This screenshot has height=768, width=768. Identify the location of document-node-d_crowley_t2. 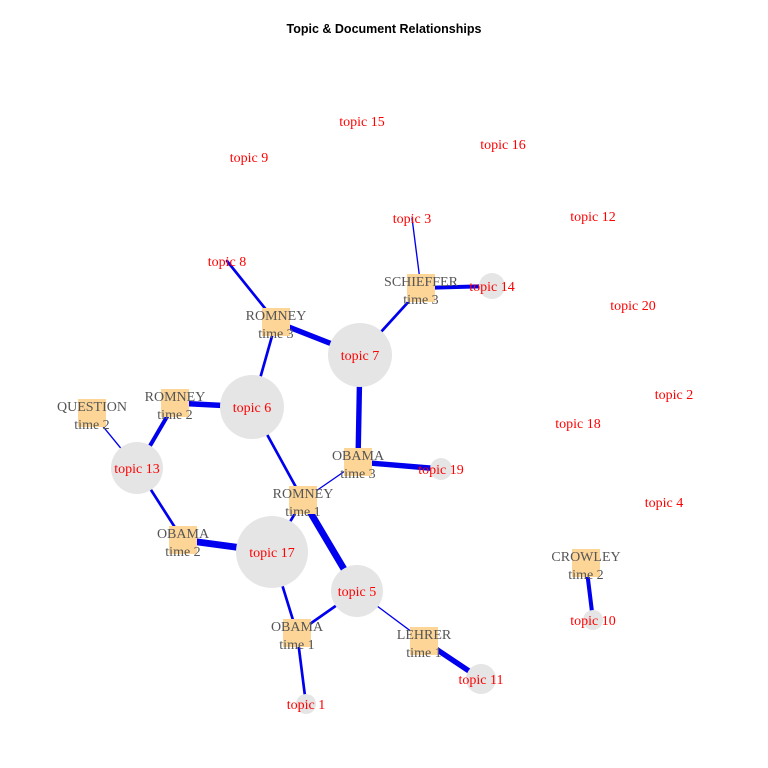
(586, 563).